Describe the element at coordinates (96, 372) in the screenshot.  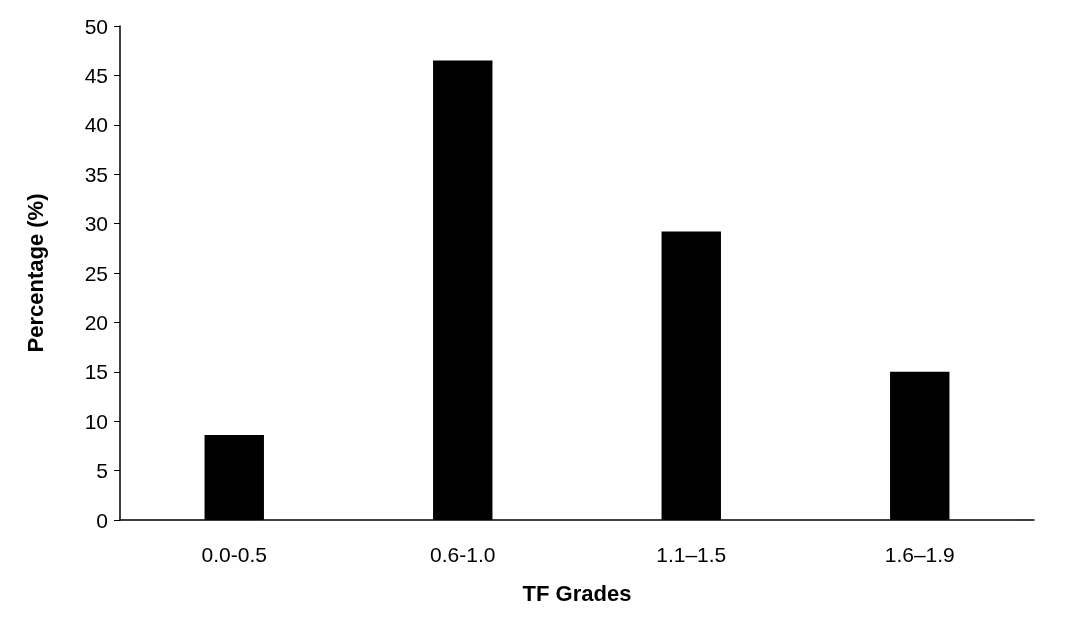
I see `y-tick-label: 15` at that location.